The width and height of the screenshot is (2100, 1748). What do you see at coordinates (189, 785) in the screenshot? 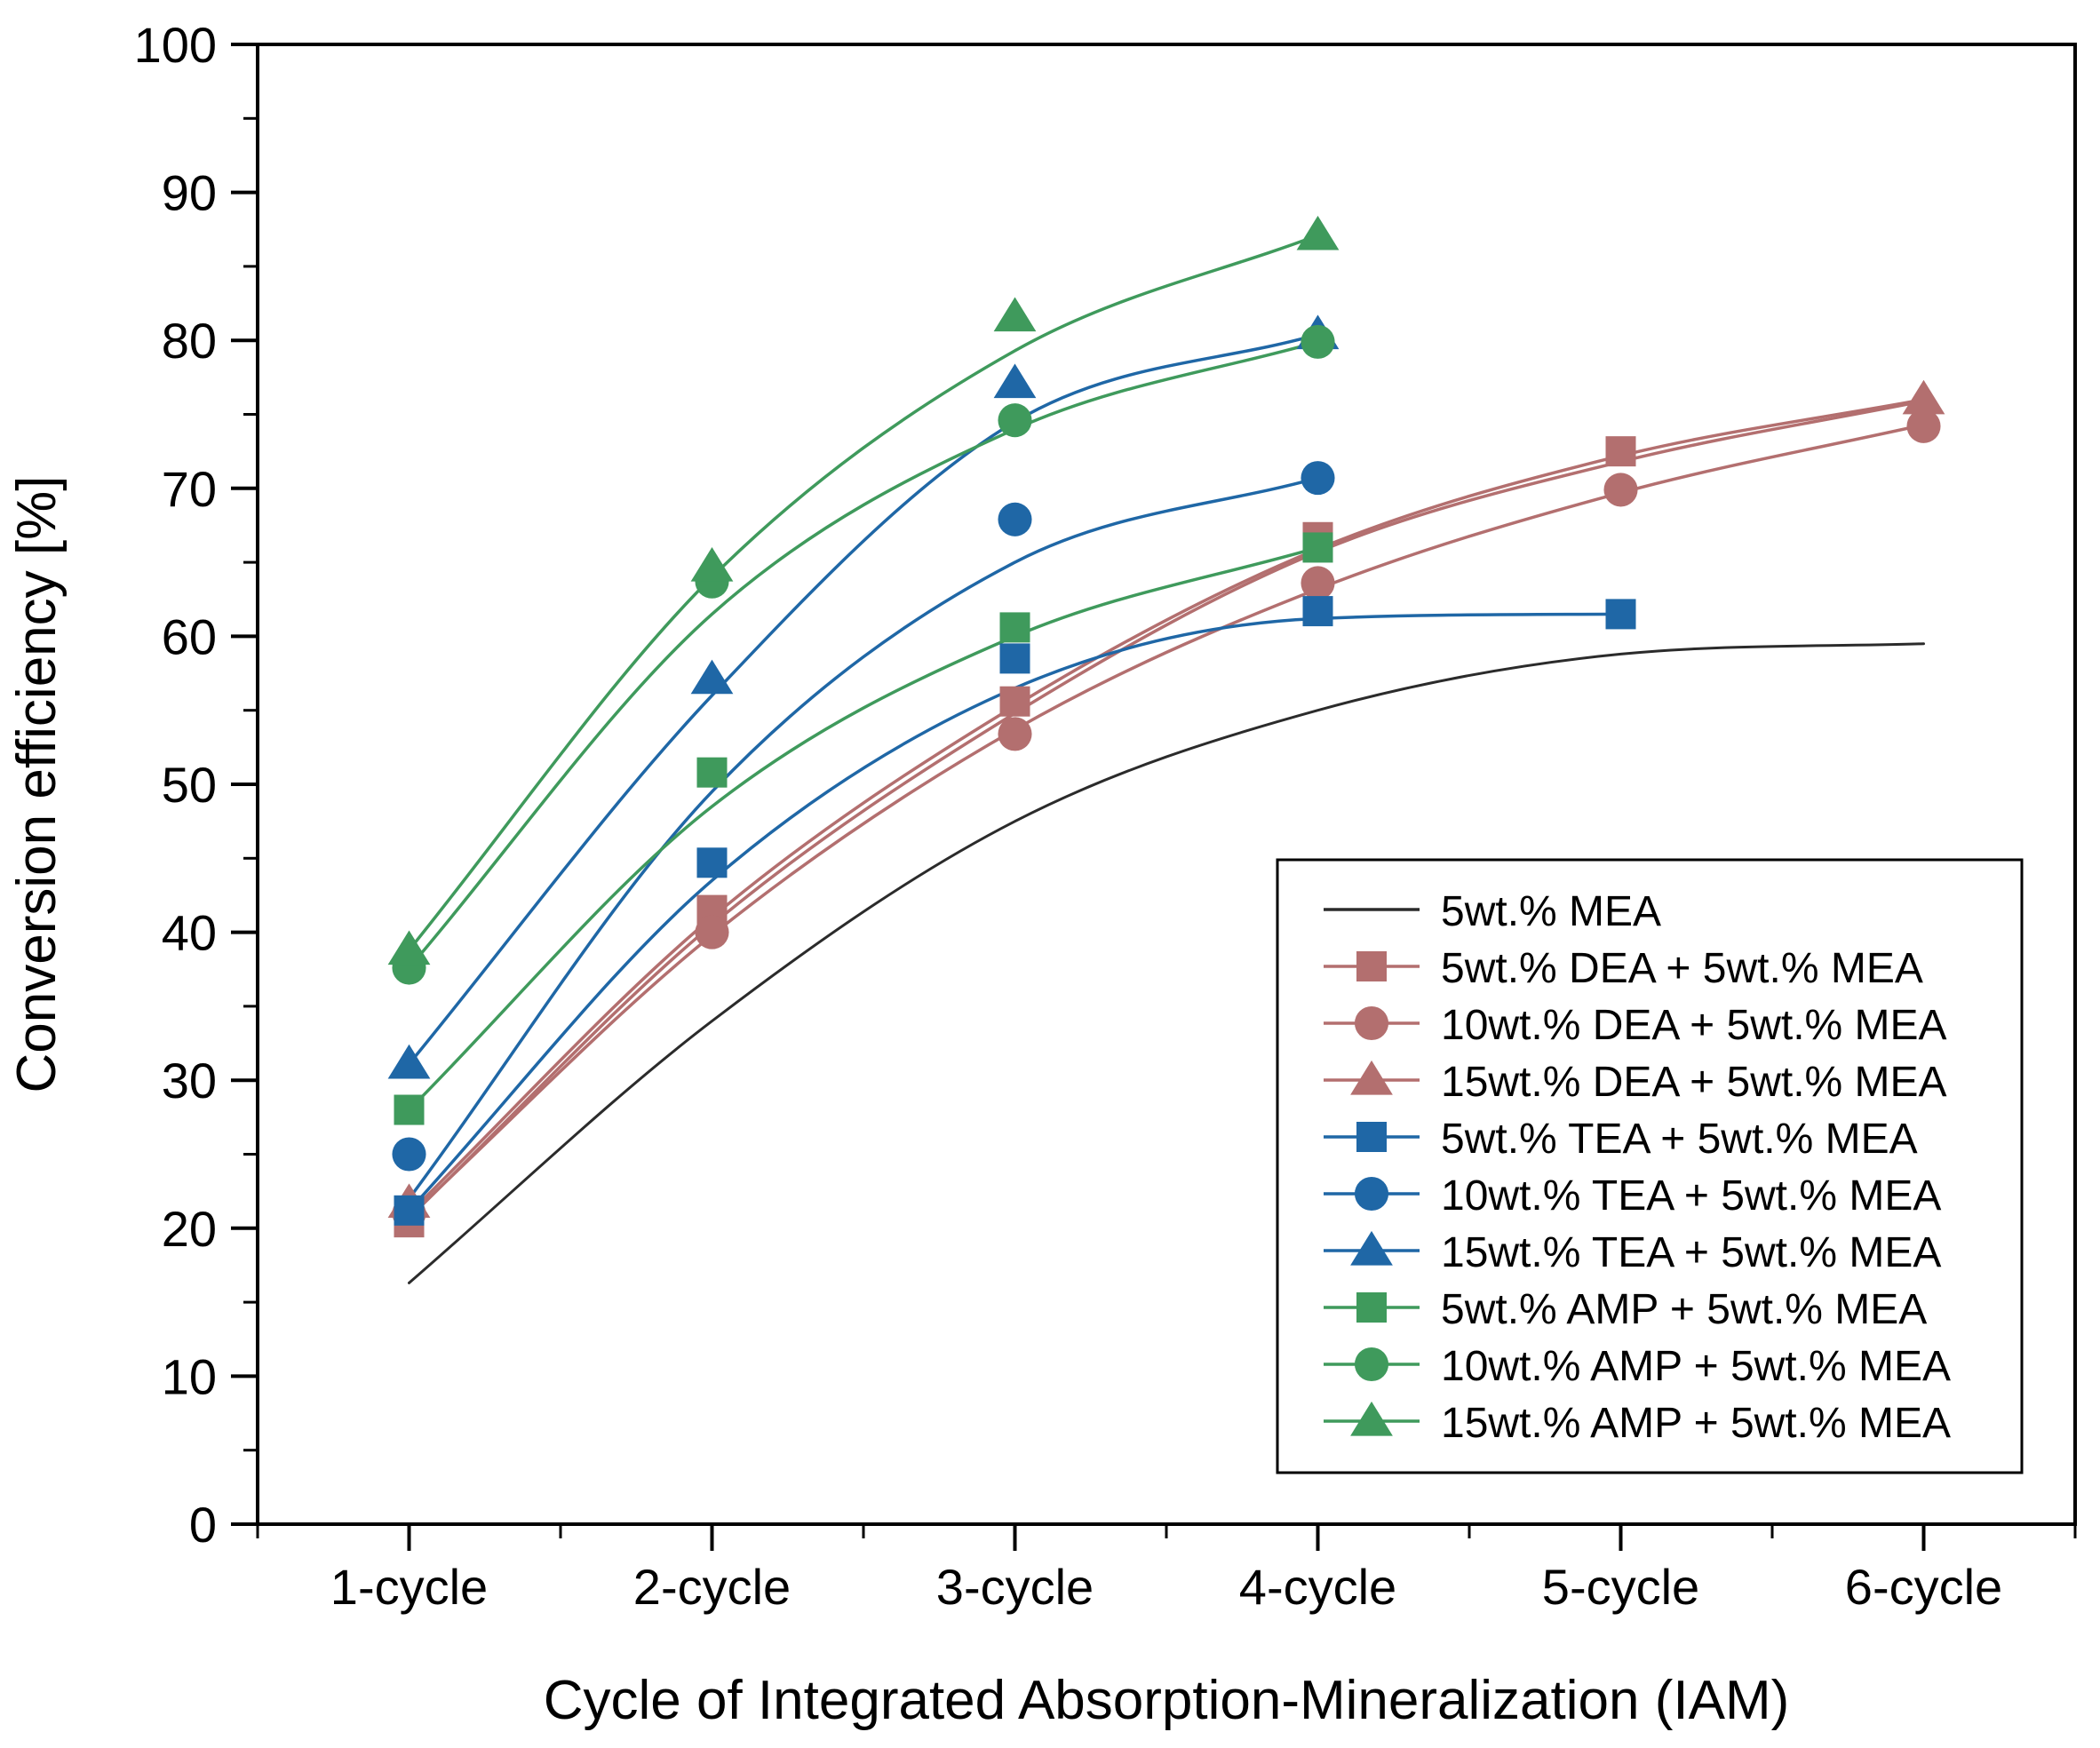
I see `y-tick-label: 50` at bounding box center [189, 785].